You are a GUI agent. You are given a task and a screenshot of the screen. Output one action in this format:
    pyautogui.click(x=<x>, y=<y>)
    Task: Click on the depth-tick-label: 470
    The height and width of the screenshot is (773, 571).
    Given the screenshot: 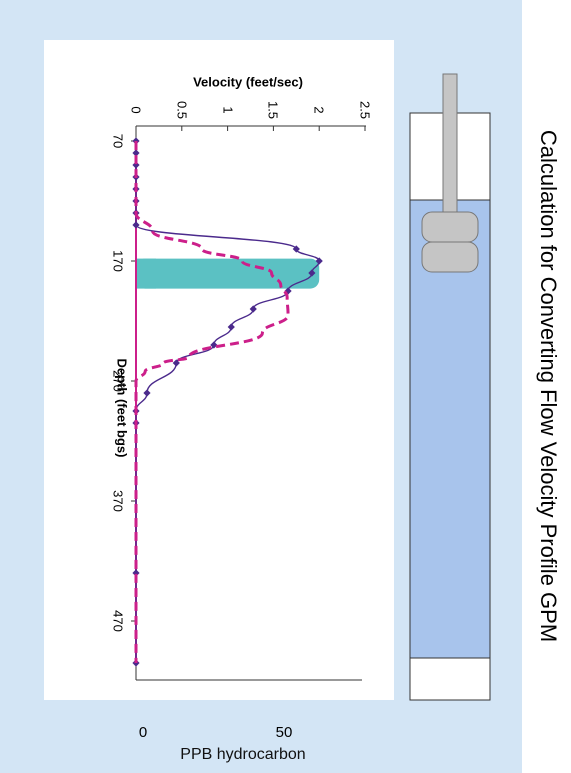 What is the action you would take?
    pyautogui.click(x=118, y=621)
    